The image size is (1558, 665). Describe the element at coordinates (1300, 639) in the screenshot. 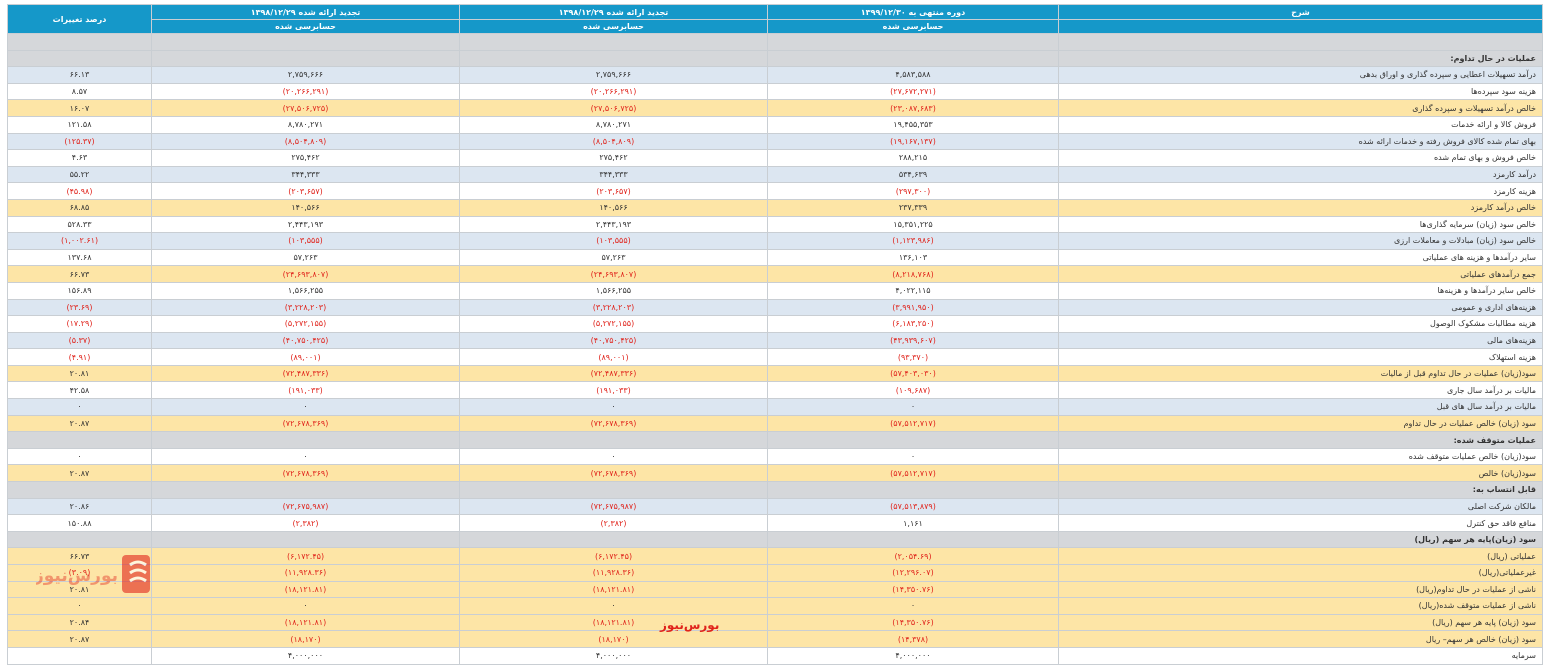

I see `row-description: سود (زیان) خالص هر سهم– ریال` at that location.